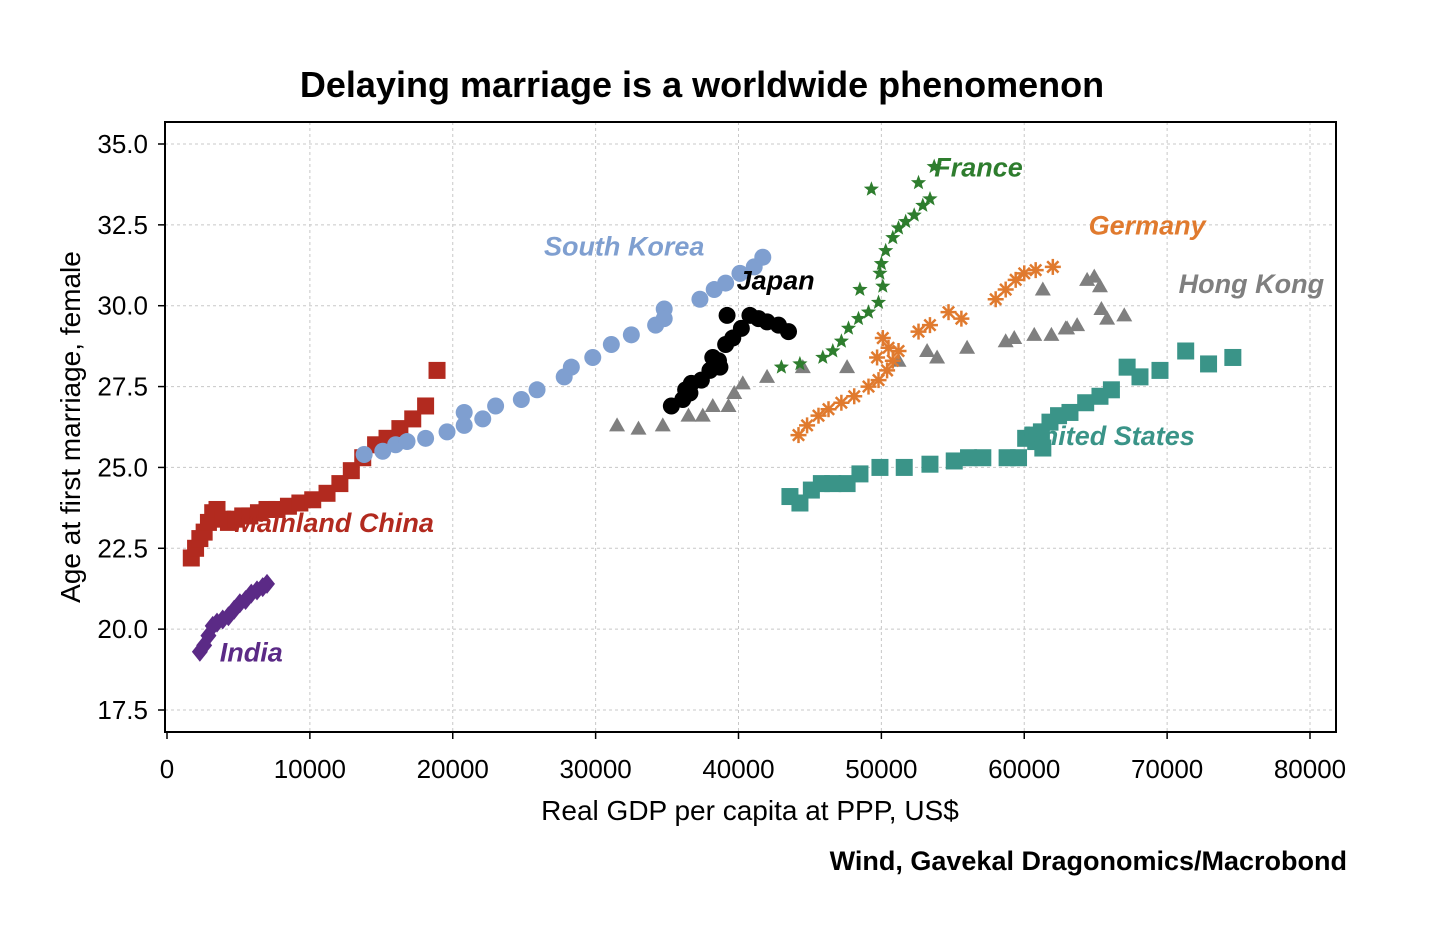 The height and width of the screenshot is (938, 1438). What do you see at coordinates (122, 306) in the screenshot?
I see `y-tick-label: 30.0` at bounding box center [122, 306].